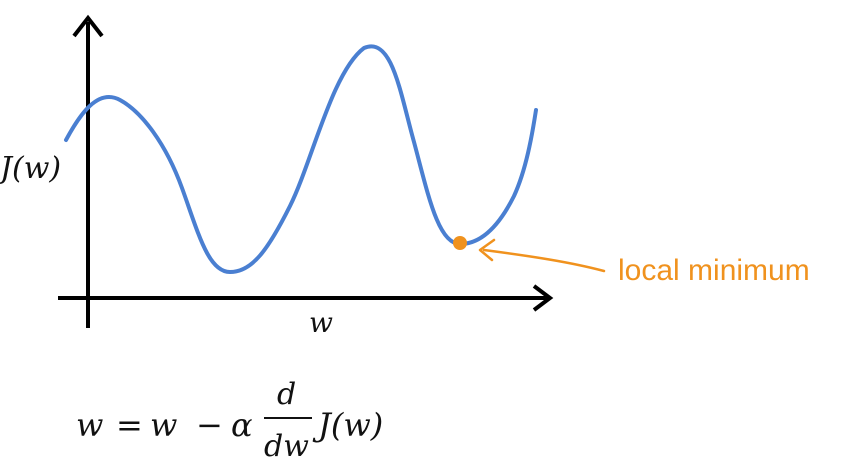 The width and height of the screenshot is (858, 466). I want to click on formula-minus: −, so click(209, 425).